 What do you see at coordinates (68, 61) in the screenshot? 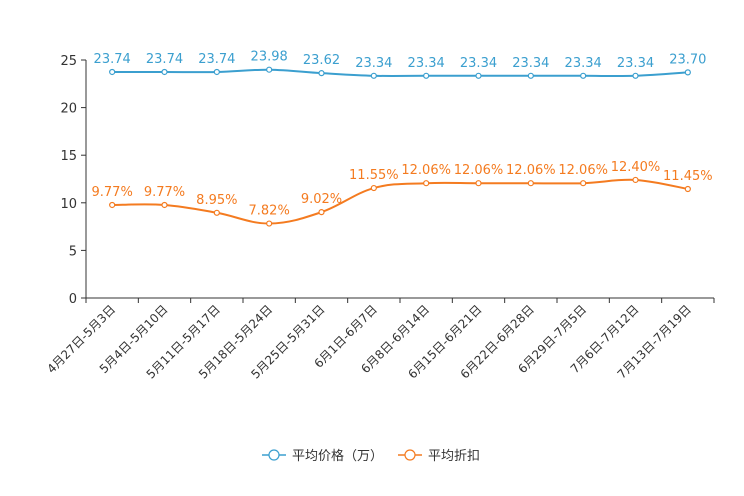
I see `y-tick-label: 25` at bounding box center [68, 61].